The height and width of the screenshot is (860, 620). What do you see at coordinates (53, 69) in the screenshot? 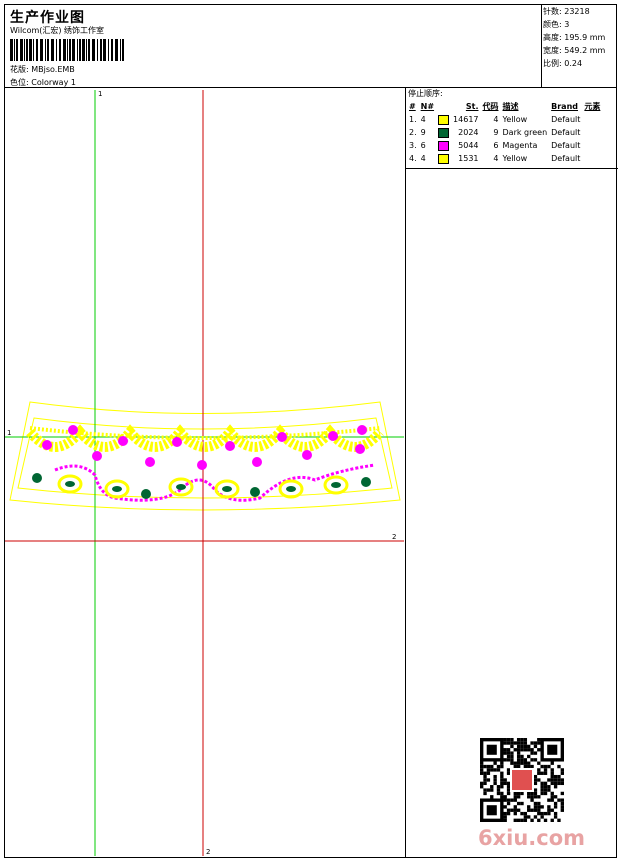
I see `design-value: MBjso.EMB` at bounding box center [53, 69].